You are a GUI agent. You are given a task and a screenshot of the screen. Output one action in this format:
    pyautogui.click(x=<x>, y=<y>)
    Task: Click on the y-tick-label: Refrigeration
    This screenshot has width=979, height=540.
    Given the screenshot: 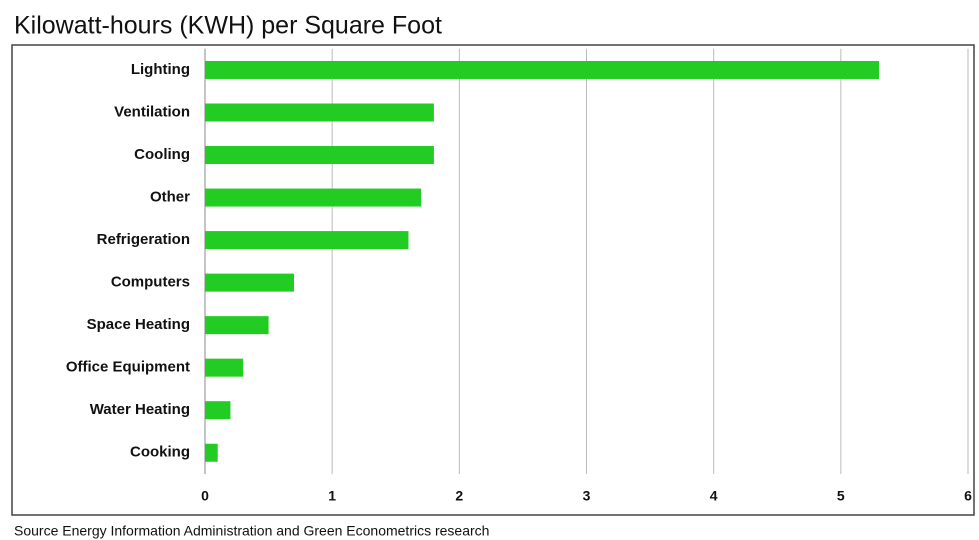 What is the action you would take?
    pyautogui.click(x=143, y=239)
    